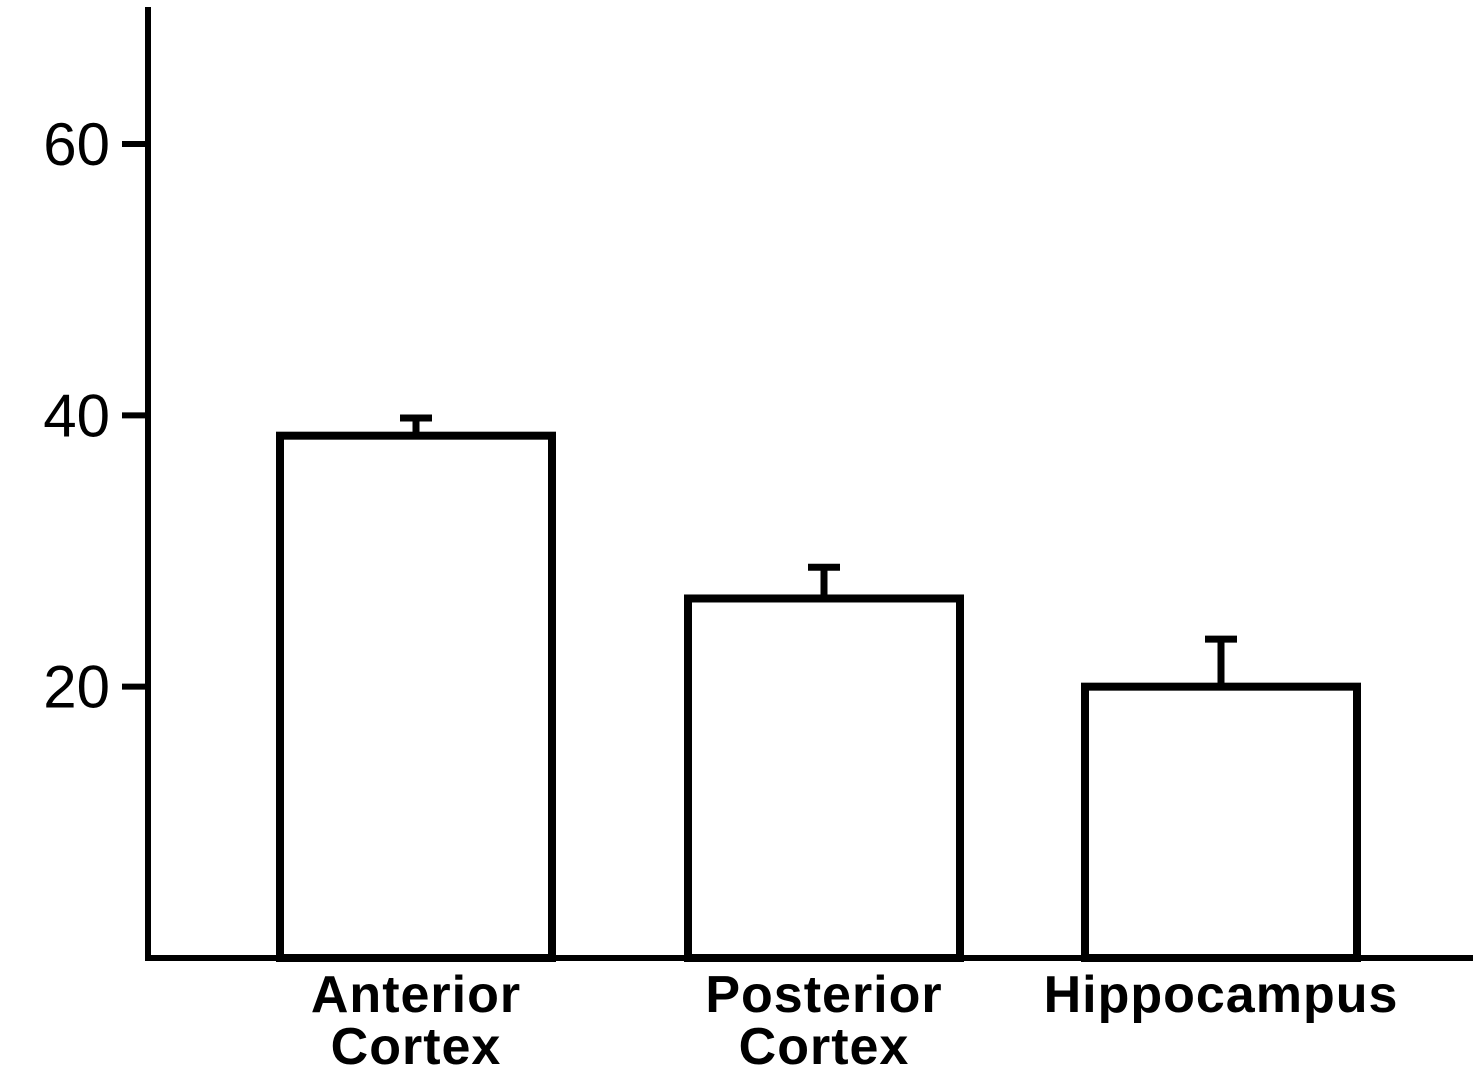 The height and width of the screenshot is (1078, 1479). I want to click on error-bars-group, so click(818, 550).